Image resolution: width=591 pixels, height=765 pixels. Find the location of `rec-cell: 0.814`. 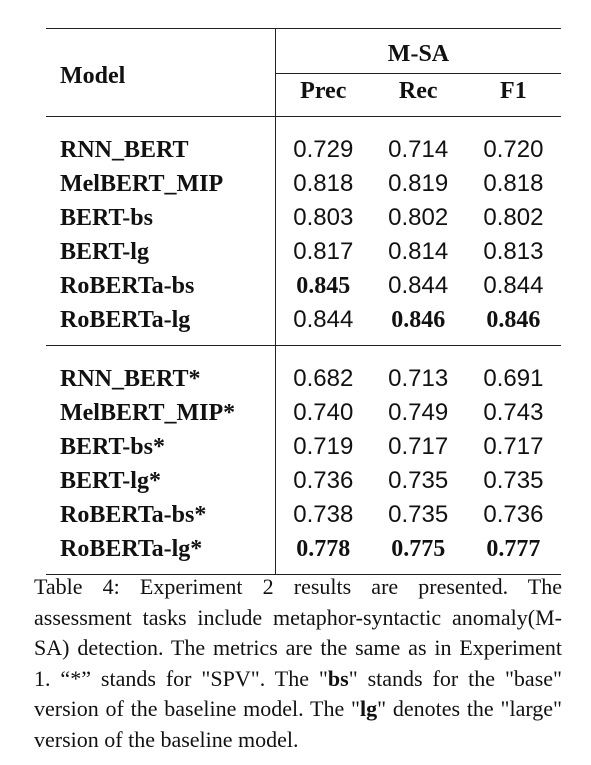

rec-cell: 0.814 is located at coordinates (418, 251).